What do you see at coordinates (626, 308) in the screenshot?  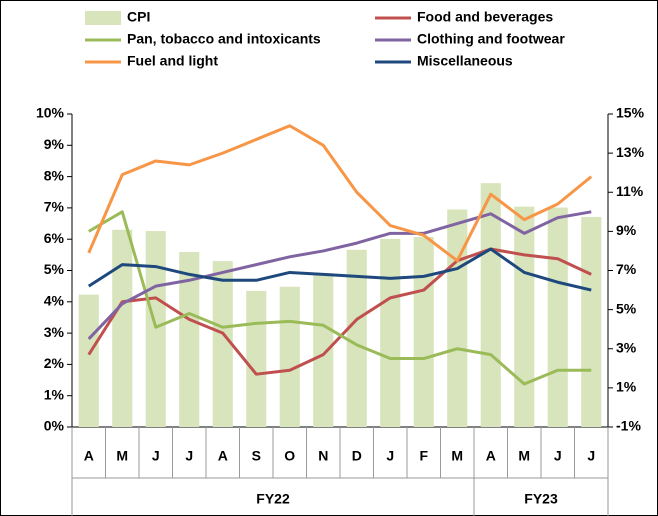 I see `y2-tick-label: 5%` at bounding box center [626, 308].